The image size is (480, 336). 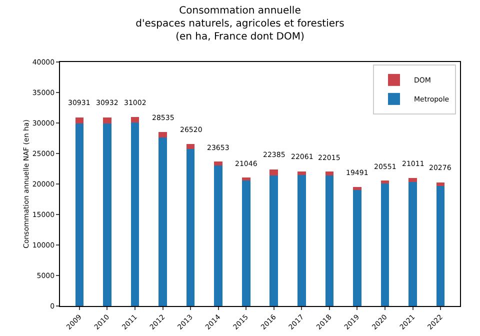 What do you see at coordinates (240, 23) in the screenshot?
I see `chart-title: Consommation annuelle d'espaces naturels, agricoles et forestiers (en ha, France dont DOM)` at bounding box center [240, 23].